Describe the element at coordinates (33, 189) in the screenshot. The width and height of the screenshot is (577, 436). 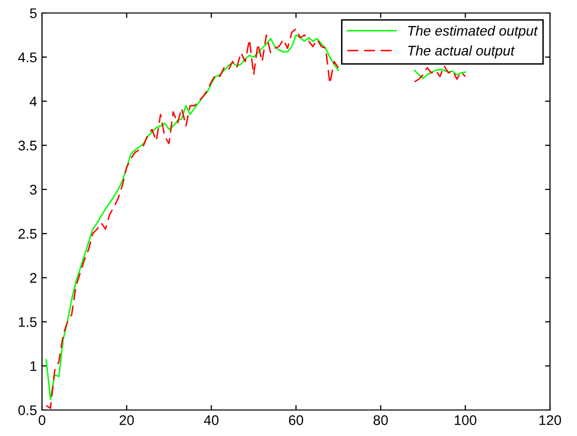
I see `y-tick-label: 3` at that location.